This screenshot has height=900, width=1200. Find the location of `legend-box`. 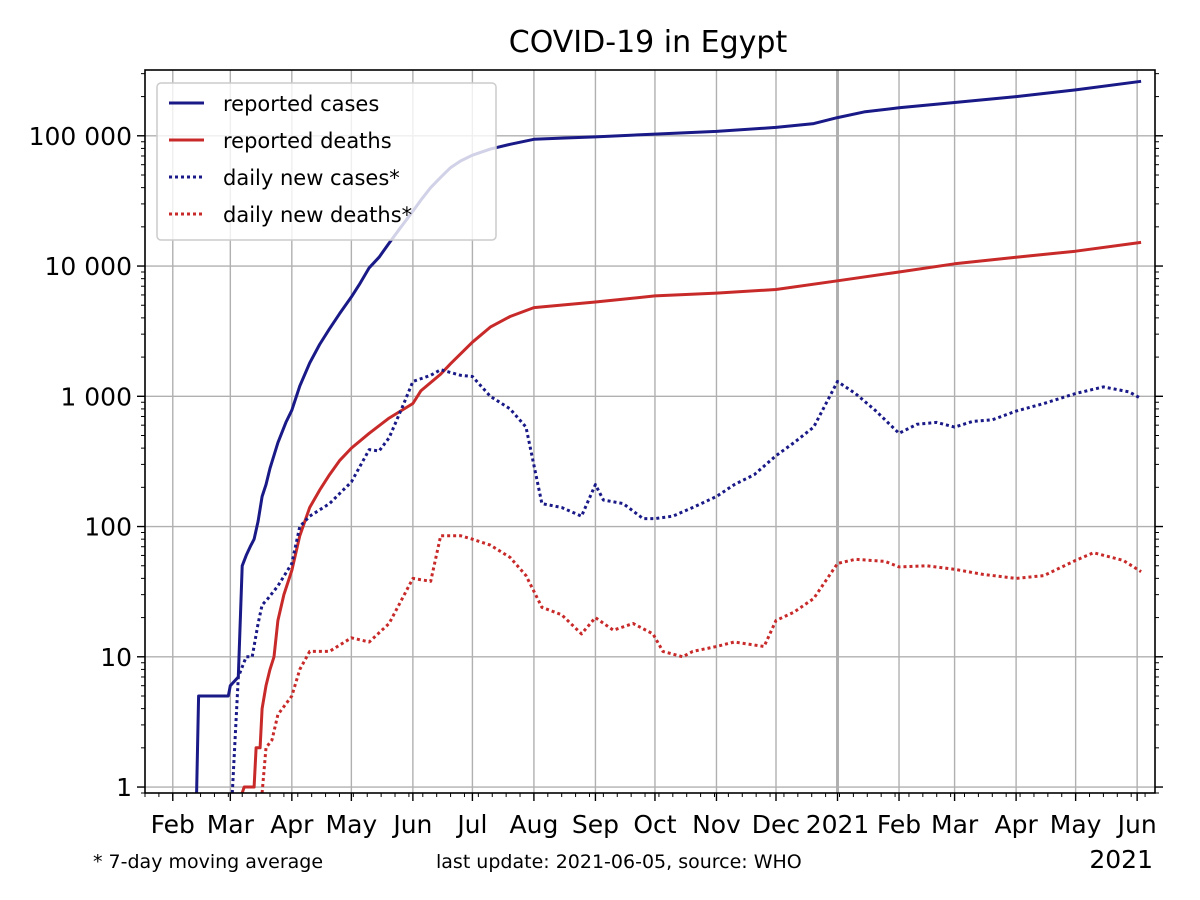

legend-box is located at coordinates (326, 161).